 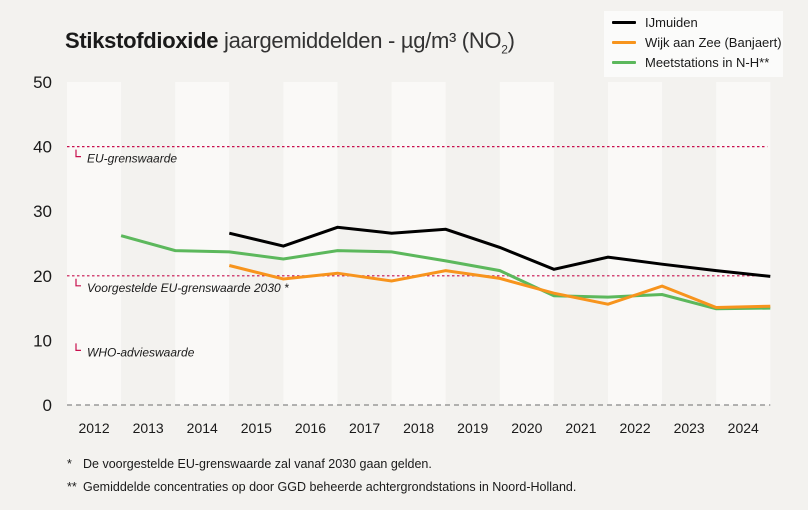 What do you see at coordinates (42, 340) in the screenshot?
I see `y-tick-label: 10` at bounding box center [42, 340].